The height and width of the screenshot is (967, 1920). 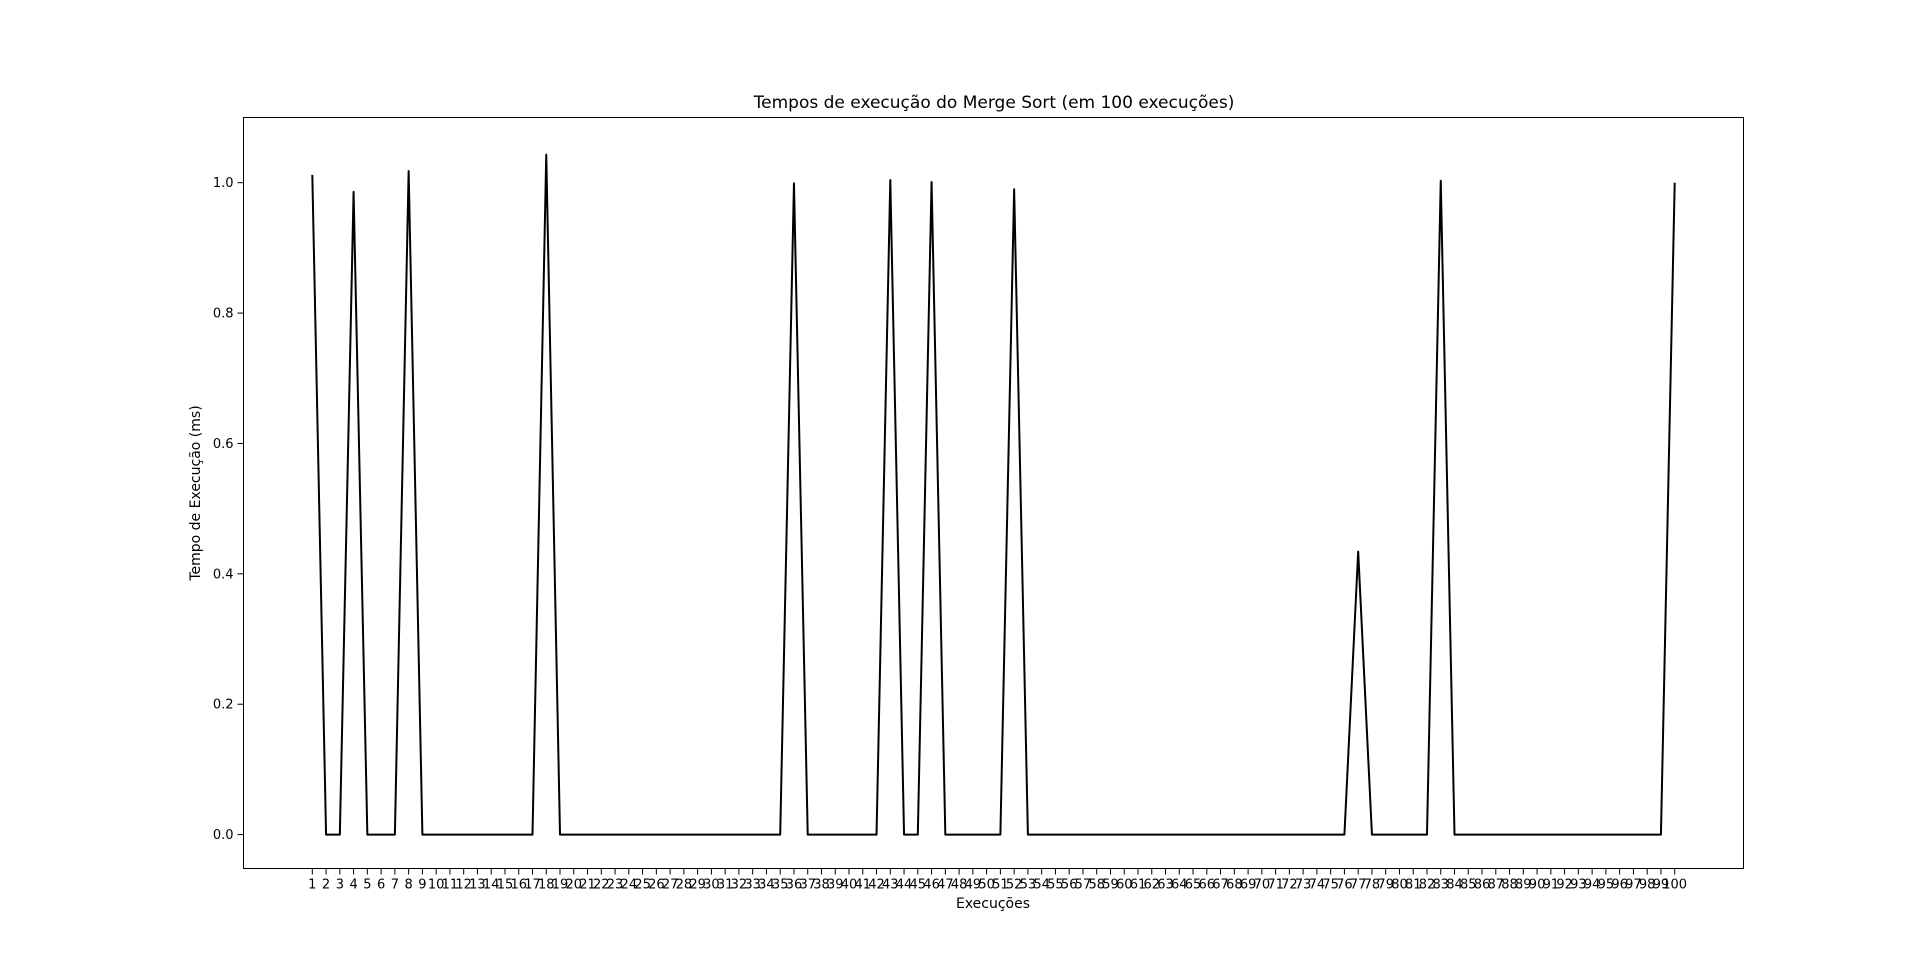 What do you see at coordinates (546, 885) in the screenshot?
I see `x-tick-label: 18` at bounding box center [546, 885].